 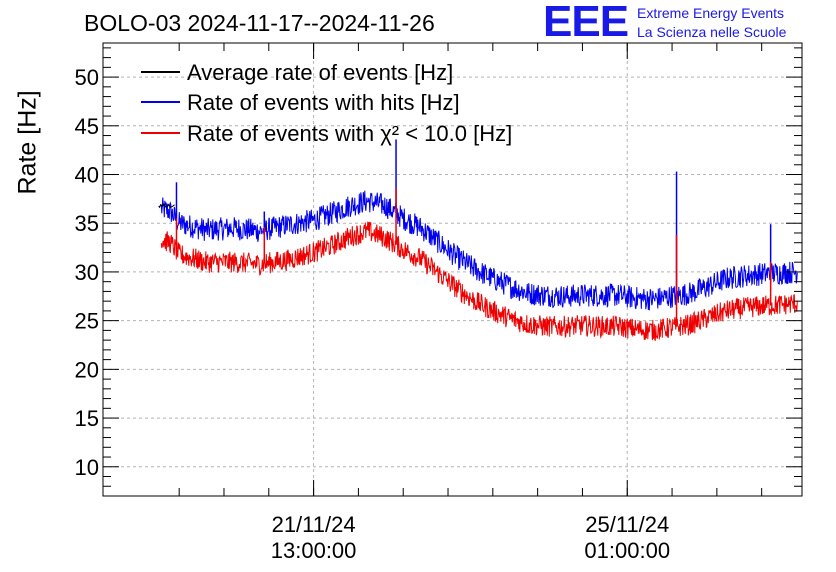 I want to click on y-tick-label: 10, so click(x=87, y=467).